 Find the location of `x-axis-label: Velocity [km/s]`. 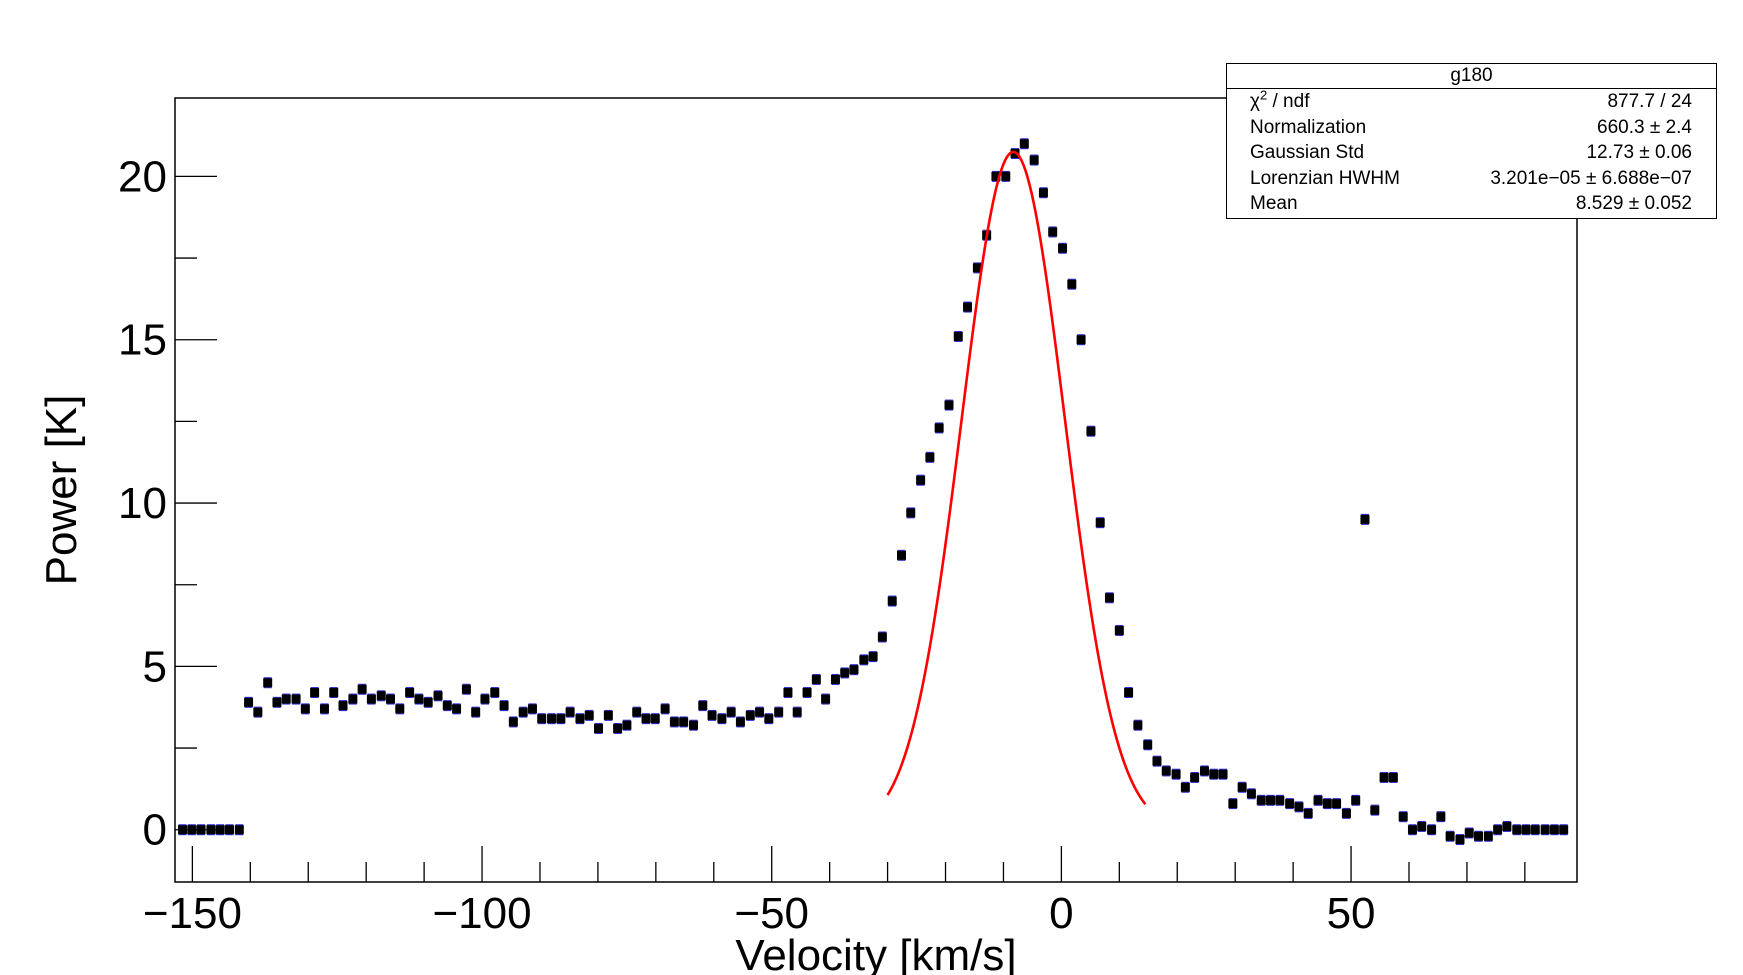

x-axis-label: Velocity [km/s] is located at coordinates (875, 953).